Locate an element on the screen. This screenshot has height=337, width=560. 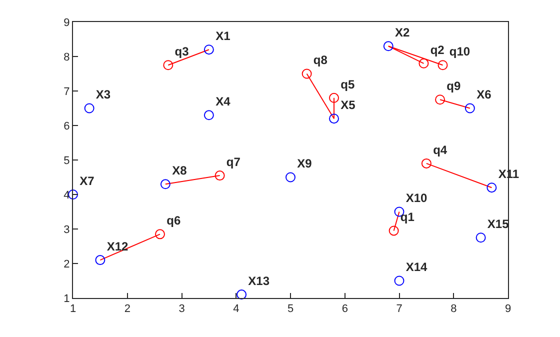
data-label: X1 is located at coordinates (223, 35).